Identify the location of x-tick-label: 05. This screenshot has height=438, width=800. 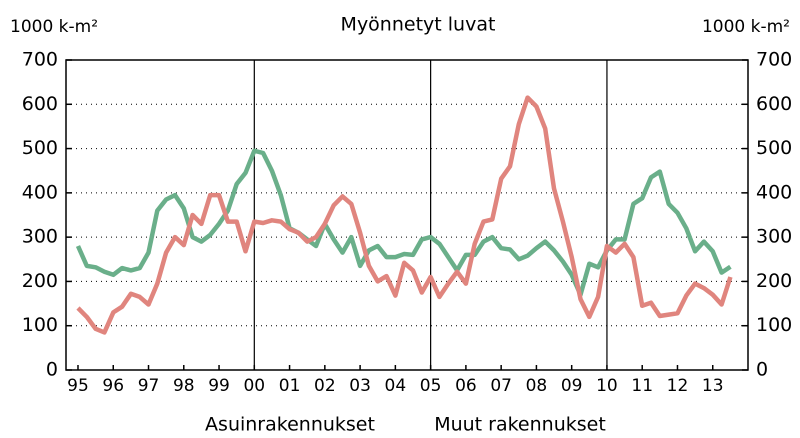
(431, 386).